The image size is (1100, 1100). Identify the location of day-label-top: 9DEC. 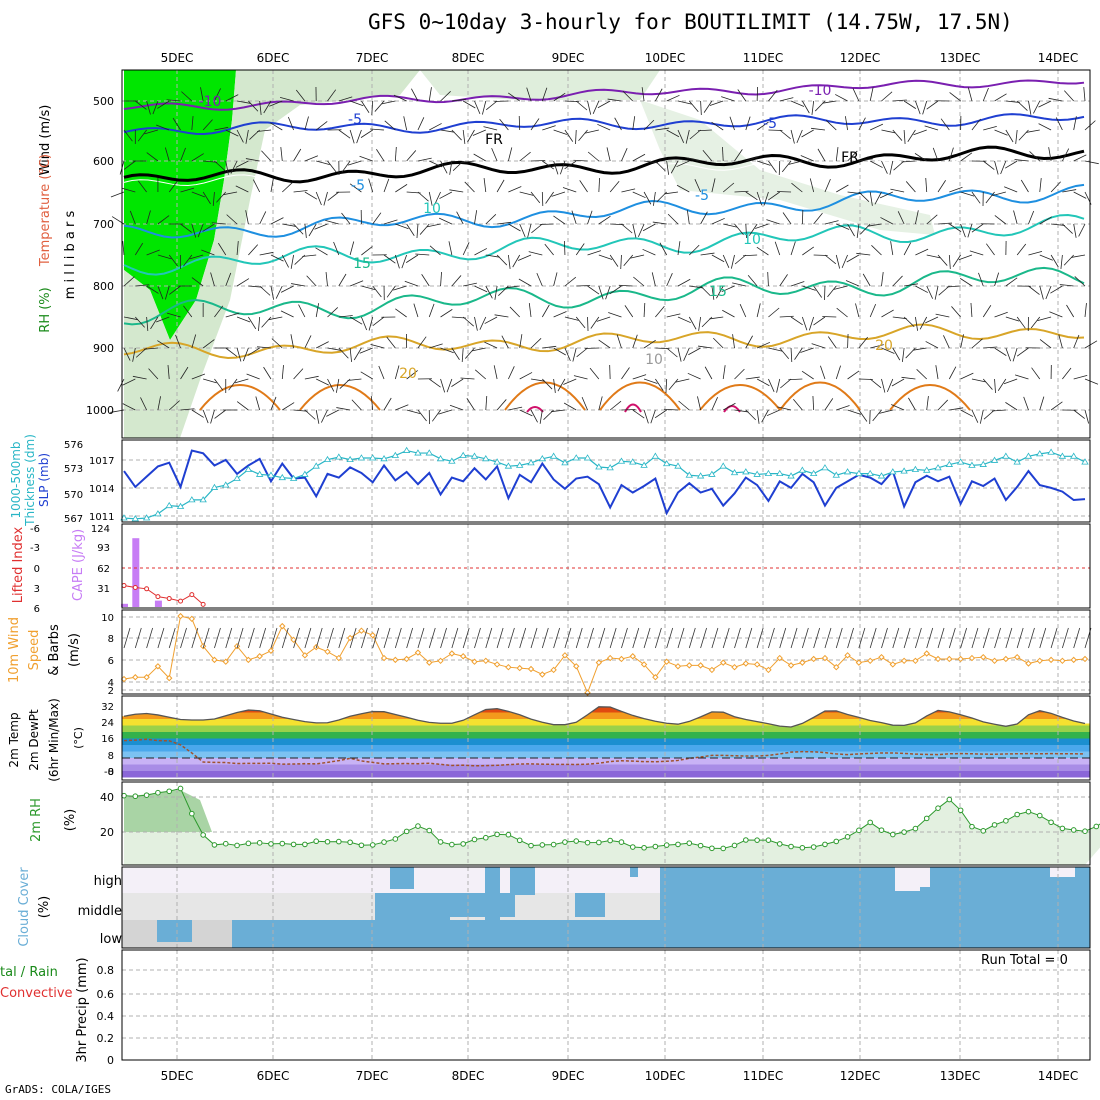
(568, 58).